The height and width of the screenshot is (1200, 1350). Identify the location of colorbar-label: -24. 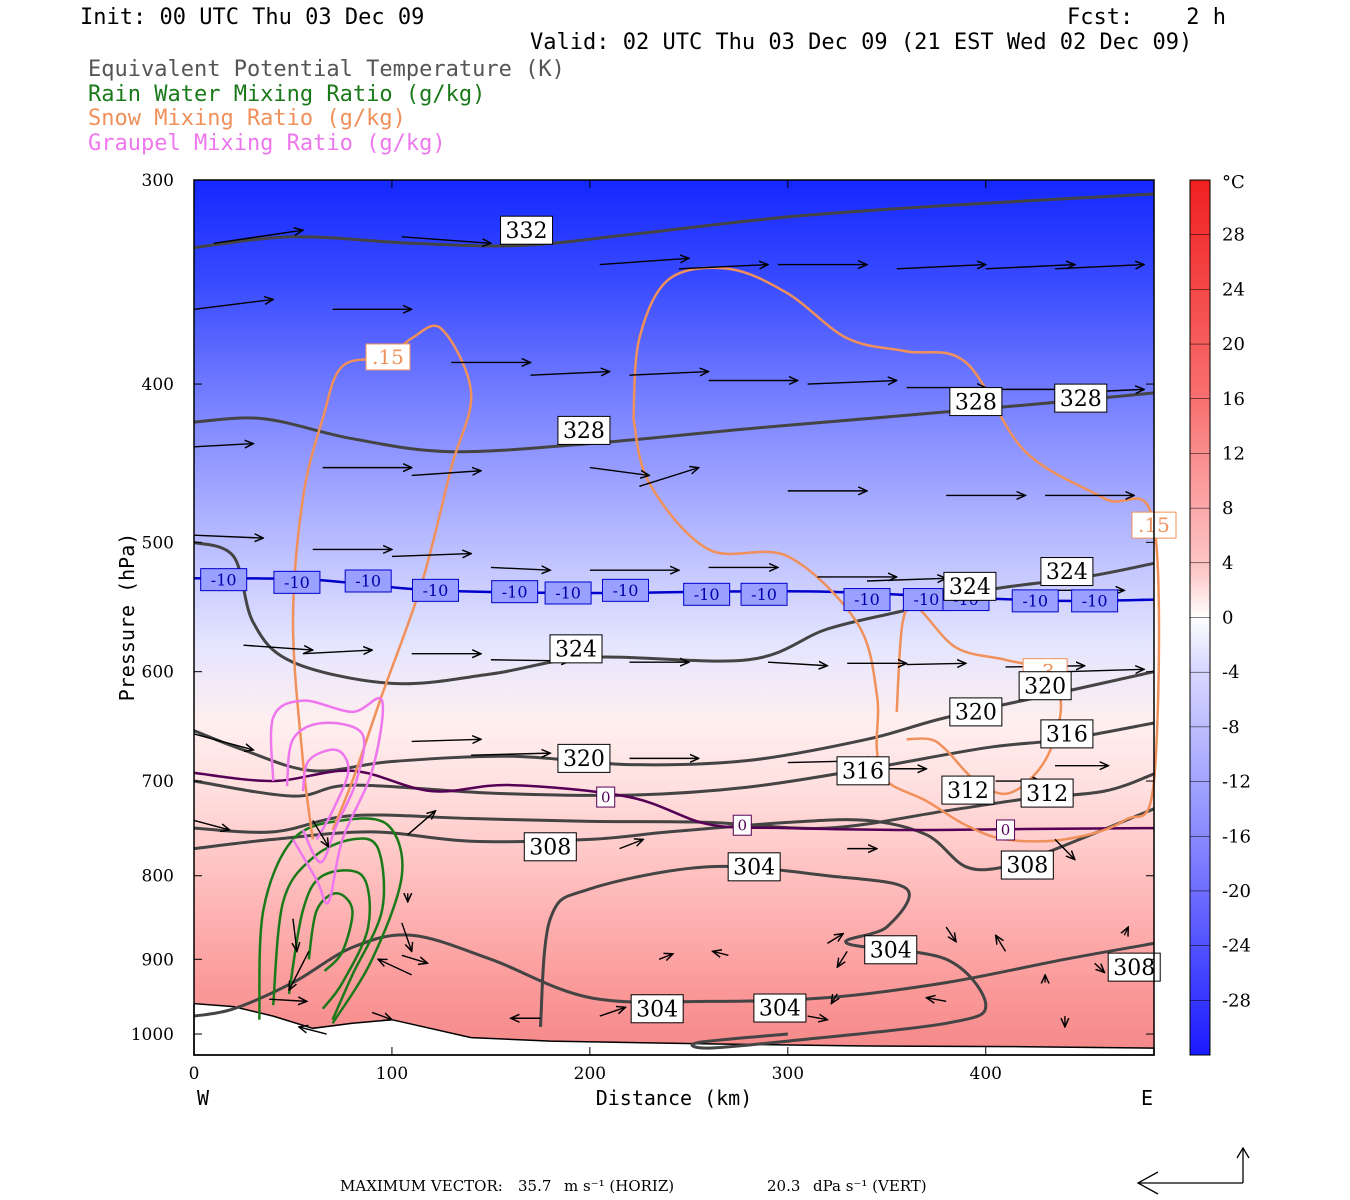
(1236, 946).